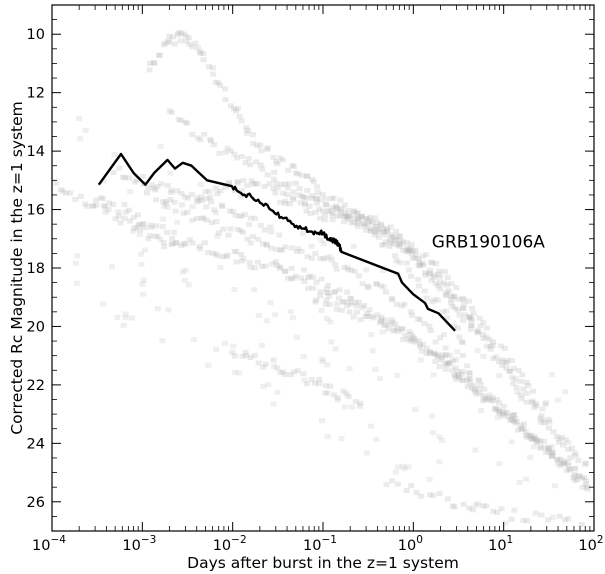  What do you see at coordinates (17, 268) in the screenshot?
I see `y-axis-title: Corrected Rc Magnitude in the z=1 system` at bounding box center [17, 268].